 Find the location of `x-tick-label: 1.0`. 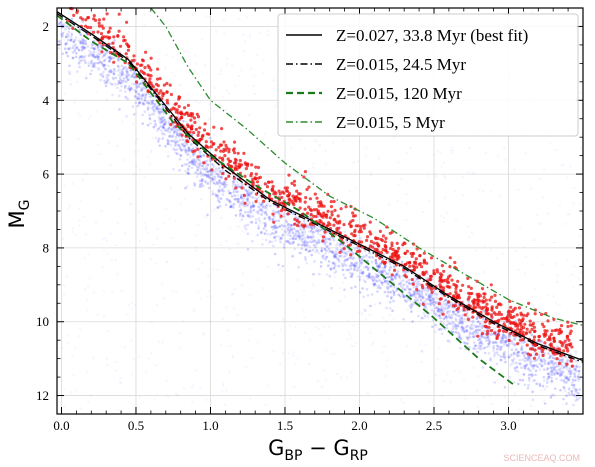

x-tick-label: 1.0 is located at coordinates (210, 425).